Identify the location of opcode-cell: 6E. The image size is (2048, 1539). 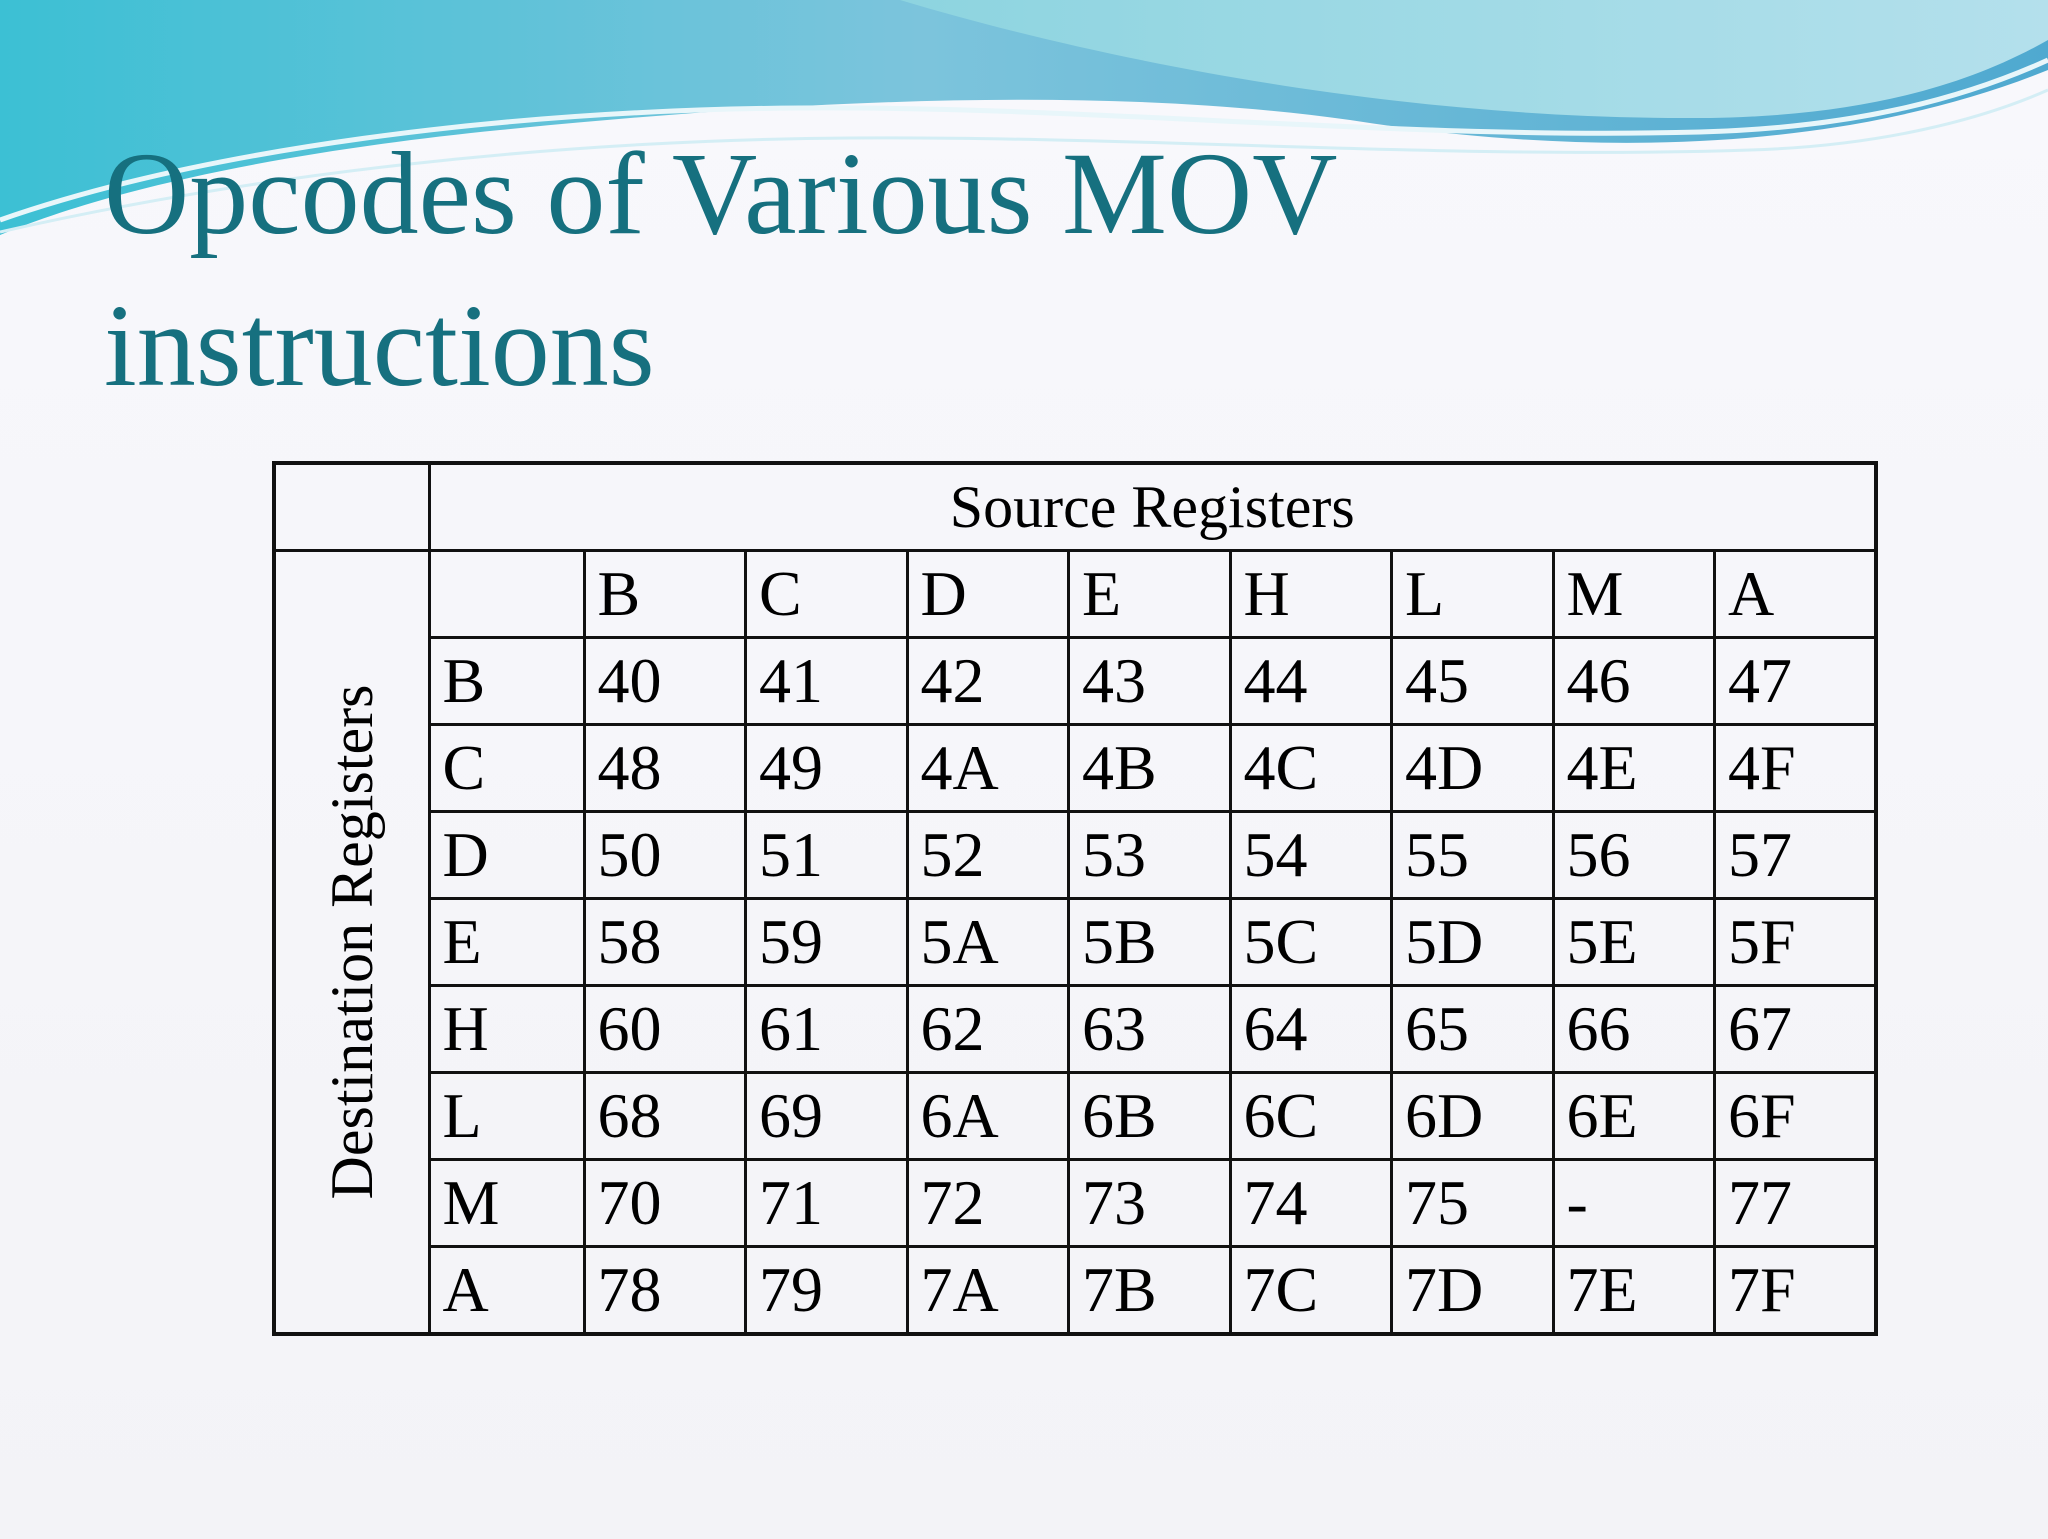
(1633, 1116).